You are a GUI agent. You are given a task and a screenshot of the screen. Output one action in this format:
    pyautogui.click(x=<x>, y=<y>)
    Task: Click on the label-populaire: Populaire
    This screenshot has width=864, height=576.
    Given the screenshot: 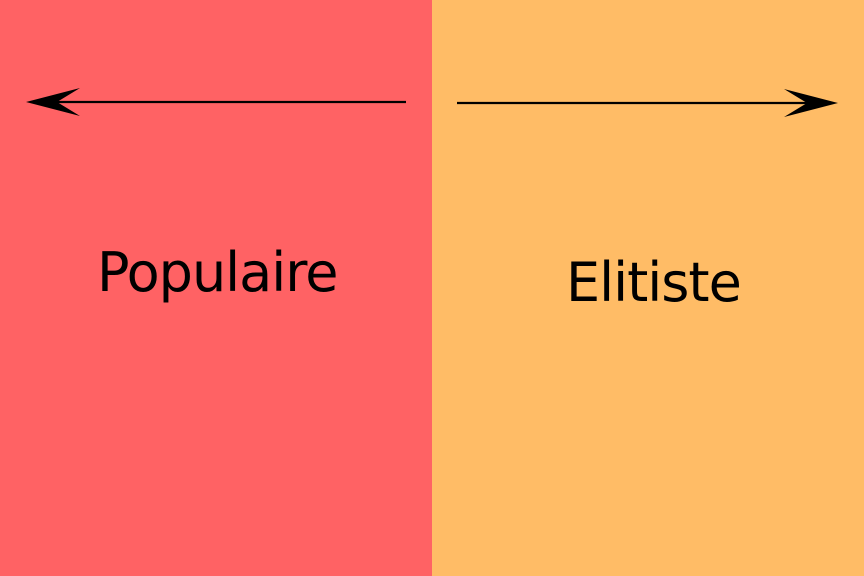 What is the action you would take?
    pyautogui.click(x=218, y=272)
    